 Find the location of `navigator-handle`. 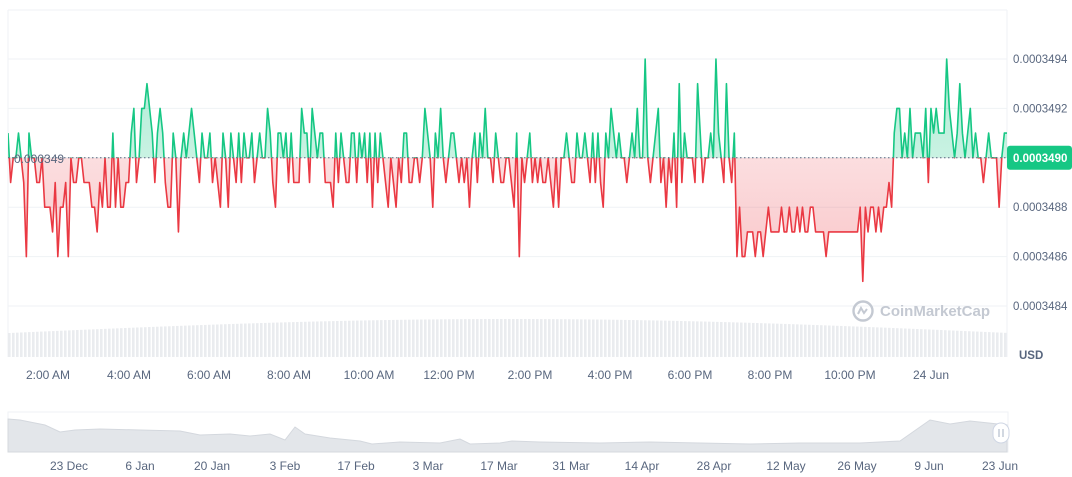

navigator-handle is located at coordinates (1001, 433).